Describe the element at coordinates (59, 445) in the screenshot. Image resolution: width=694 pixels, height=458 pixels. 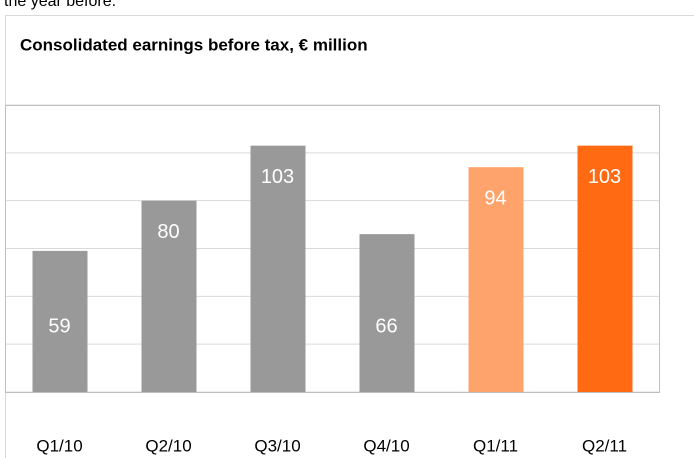
I see `x-tick-label: Q1/10` at that location.